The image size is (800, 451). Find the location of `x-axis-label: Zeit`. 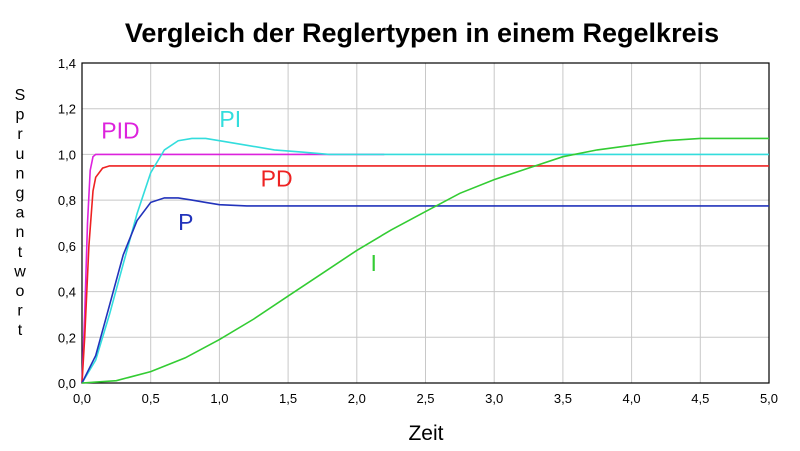

x-axis-label: Zeit is located at coordinates (425, 433).